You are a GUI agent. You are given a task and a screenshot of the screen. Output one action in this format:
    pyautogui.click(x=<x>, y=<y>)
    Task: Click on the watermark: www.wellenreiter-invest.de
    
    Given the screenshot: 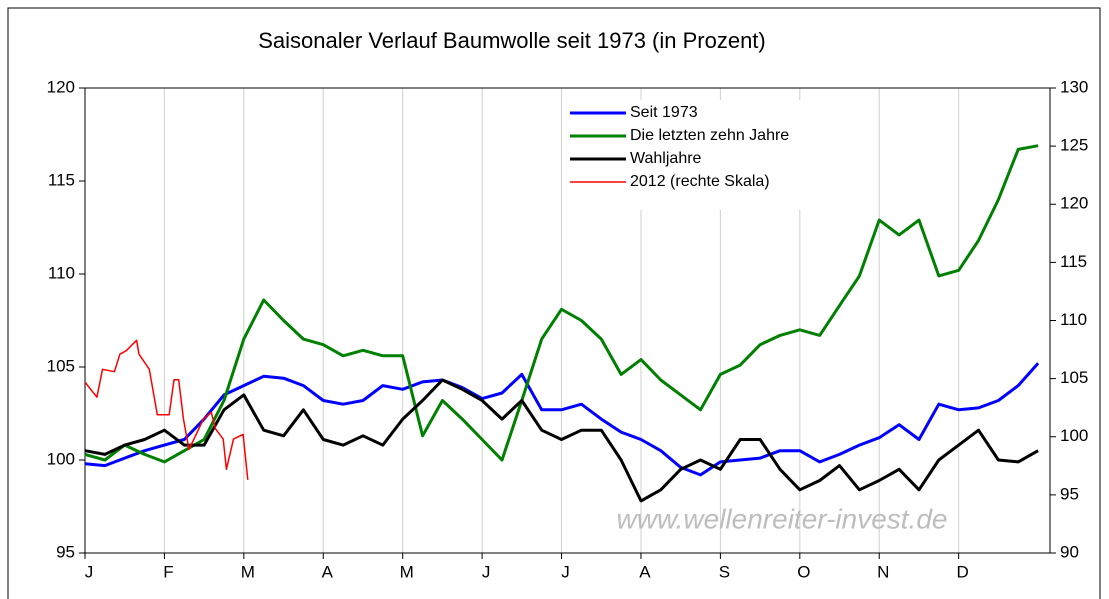 What is the action you would take?
    pyautogui.click(x=782, y=518)
    